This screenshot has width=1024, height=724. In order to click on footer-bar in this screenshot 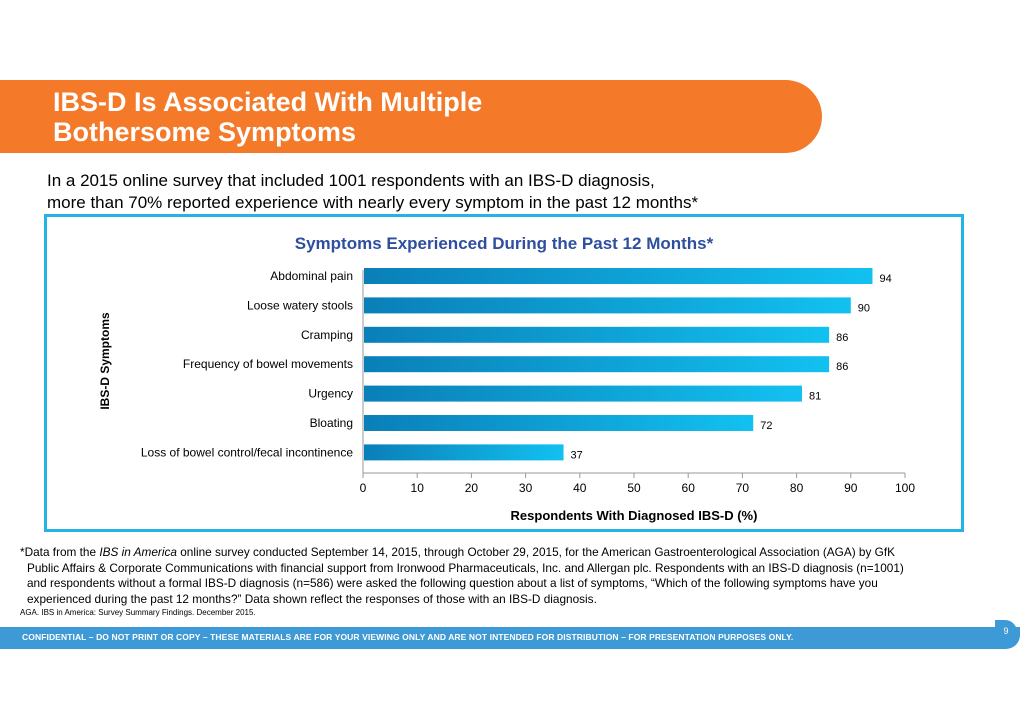, I will do `click(510, 638)`.